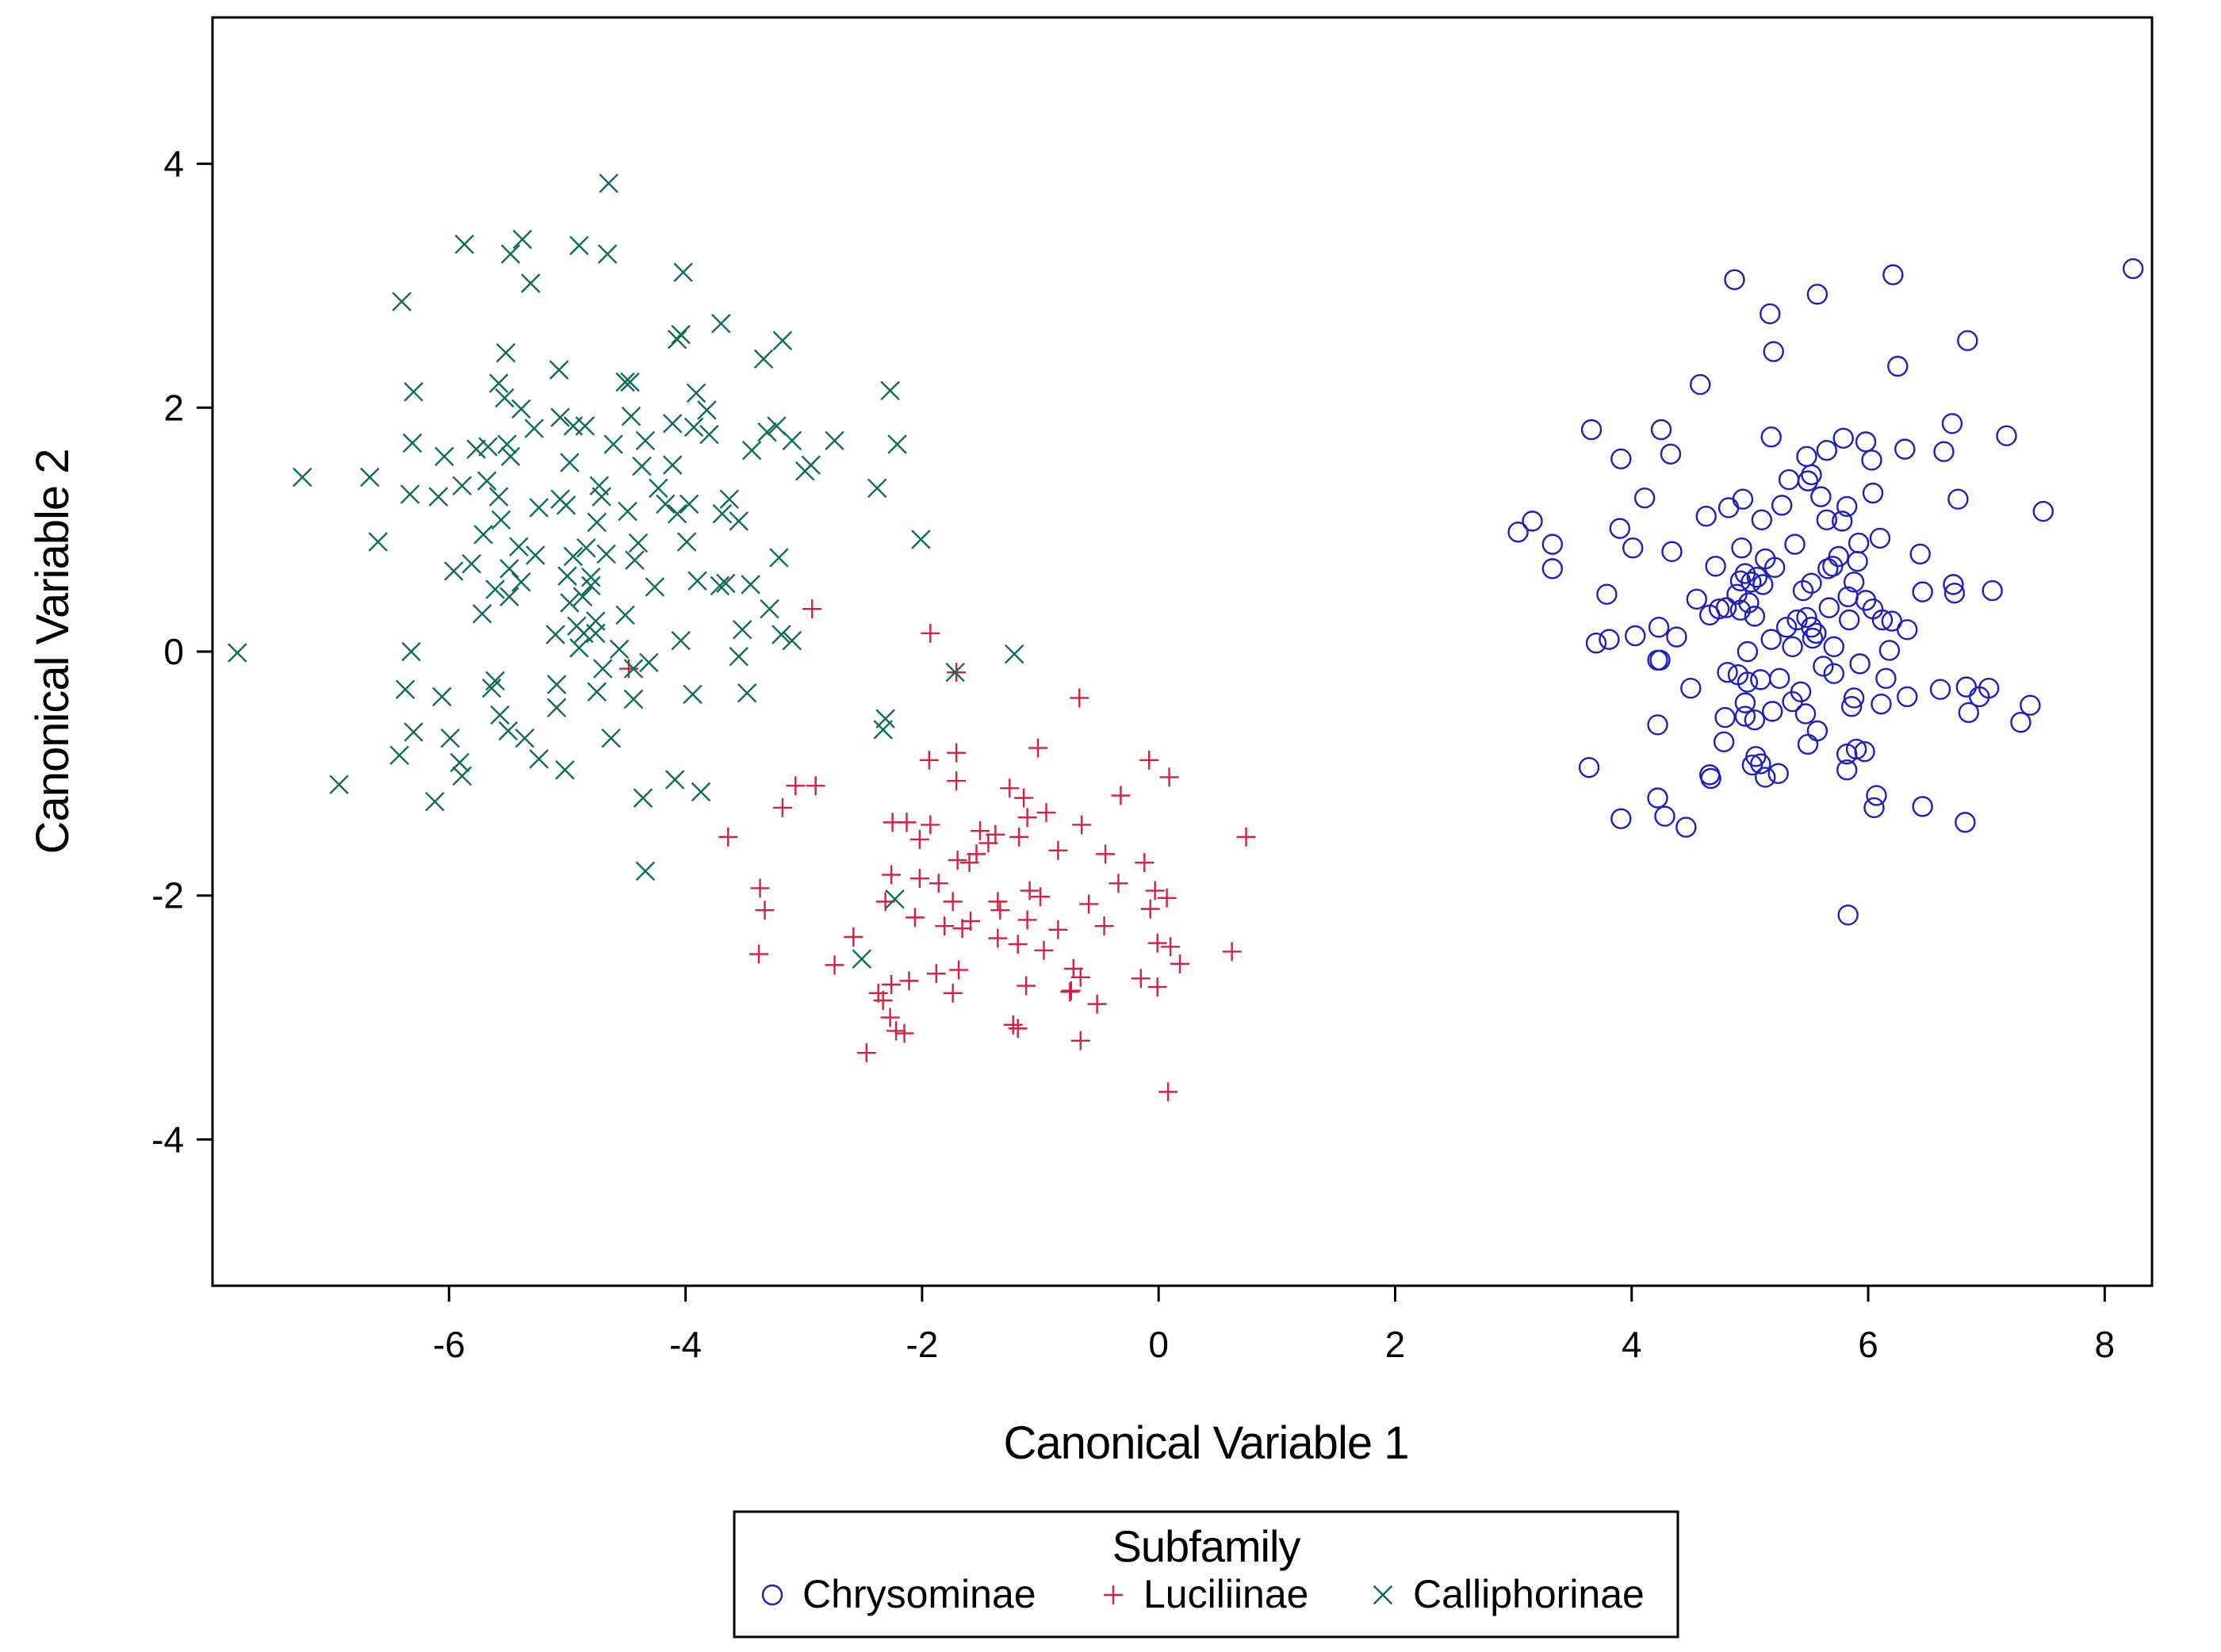 The image size is (2221, 1652). Describe the element at coordinates (1632, 1344) in the screenshot. I see `x-tick-label: 4` at that location.